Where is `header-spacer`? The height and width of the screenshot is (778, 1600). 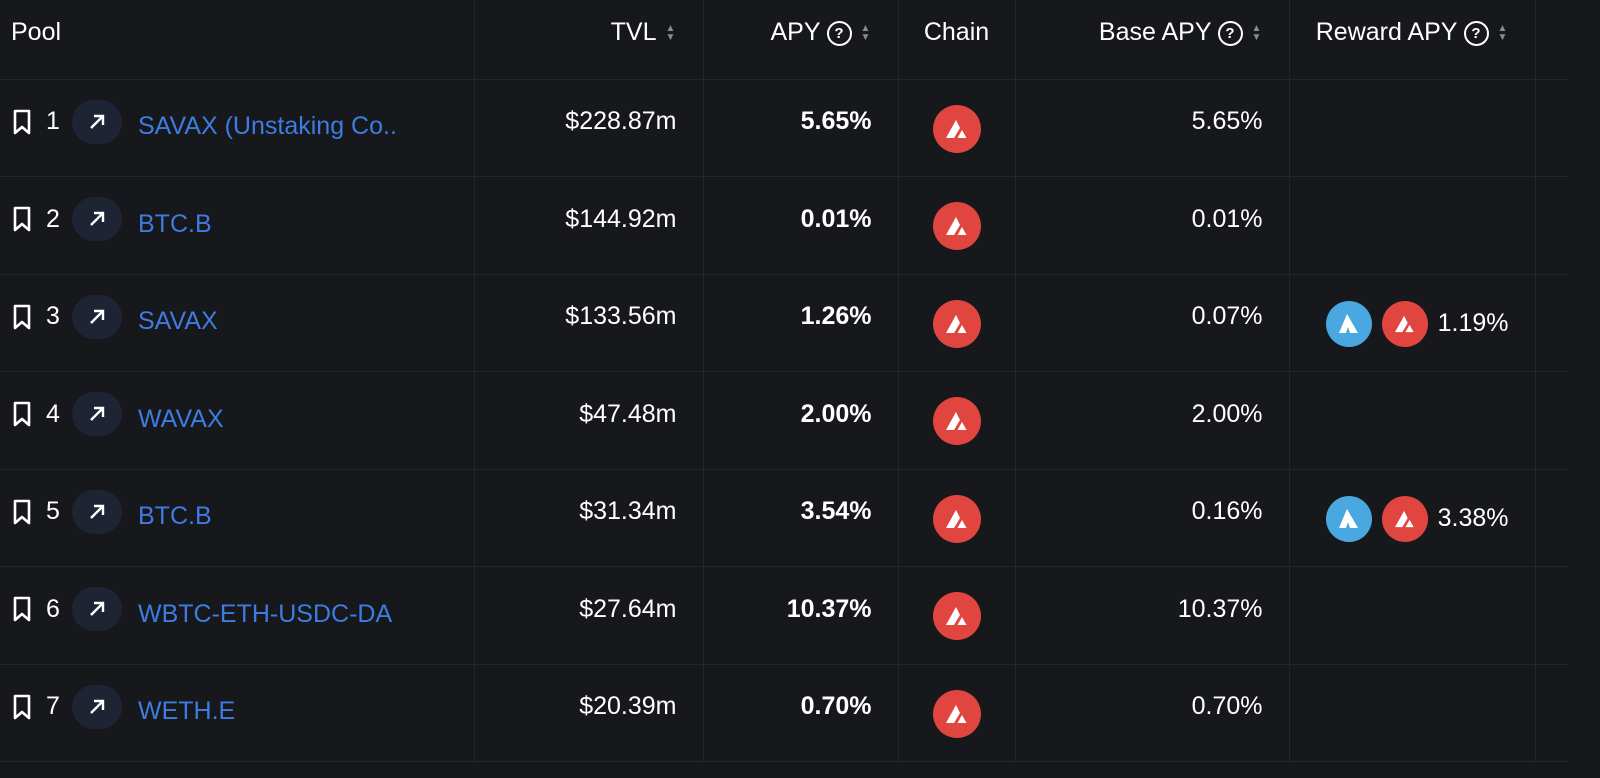 header-spacer is located at coordinates (1551, 40).